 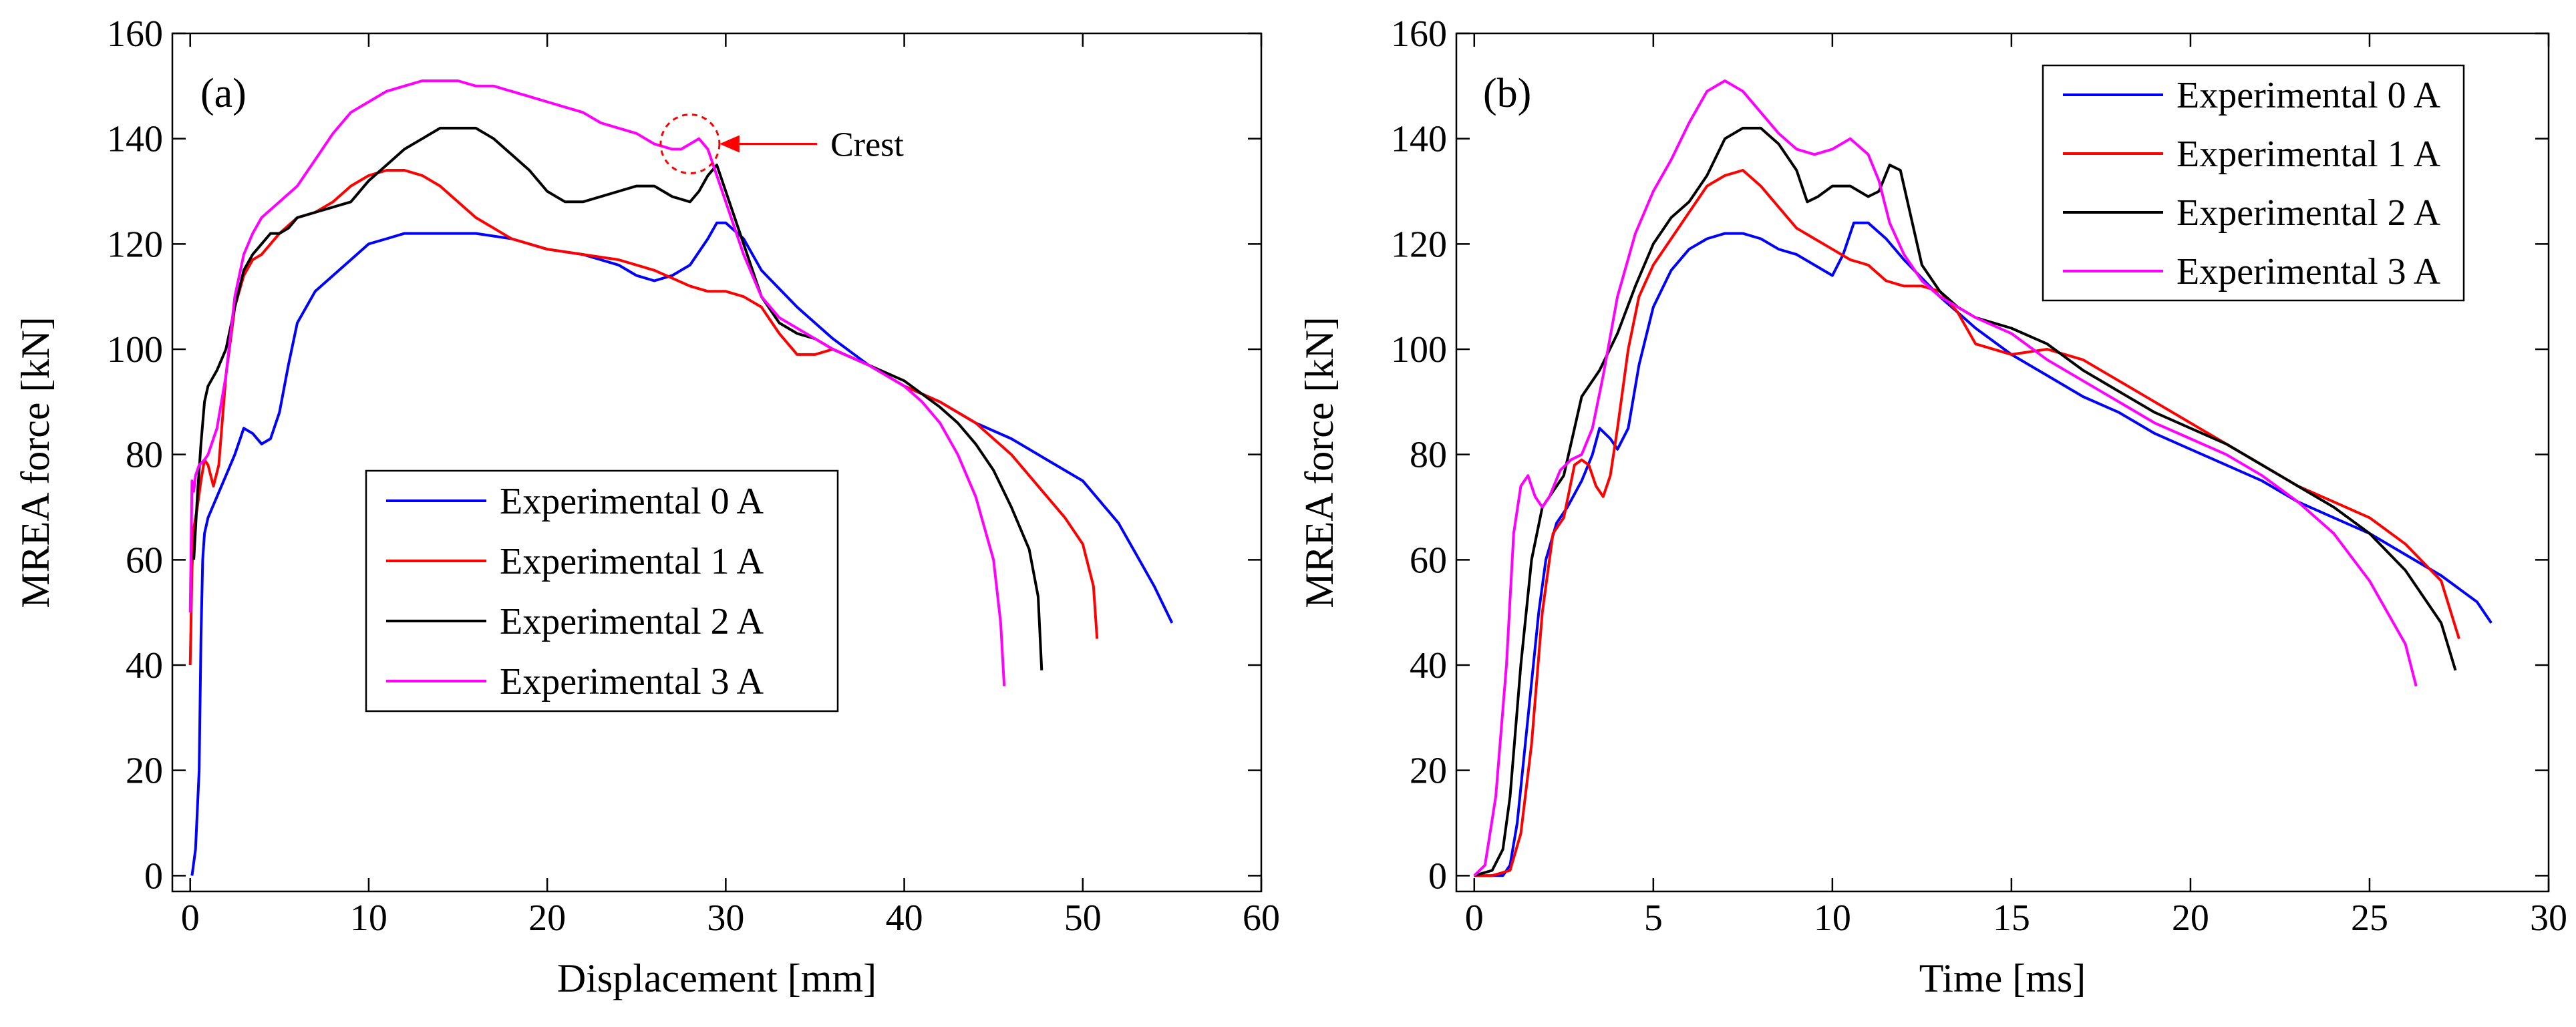 I want to click on panel-b-x-tick-label: 0, so click(x=1474, y=918).